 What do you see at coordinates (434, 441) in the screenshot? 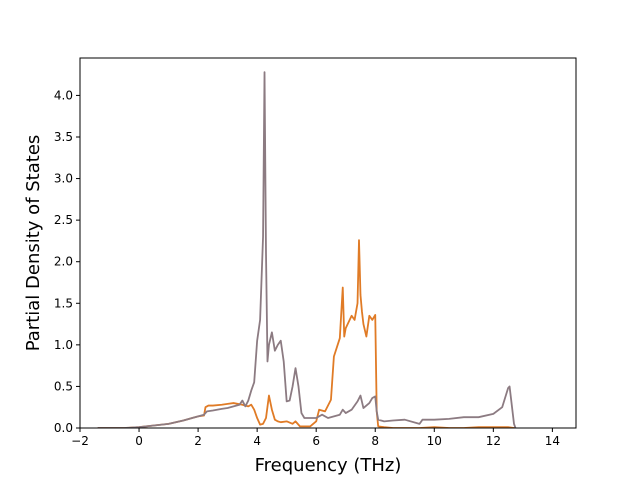
I see `x-tick-label: 10` at bounding box center [434, 441].